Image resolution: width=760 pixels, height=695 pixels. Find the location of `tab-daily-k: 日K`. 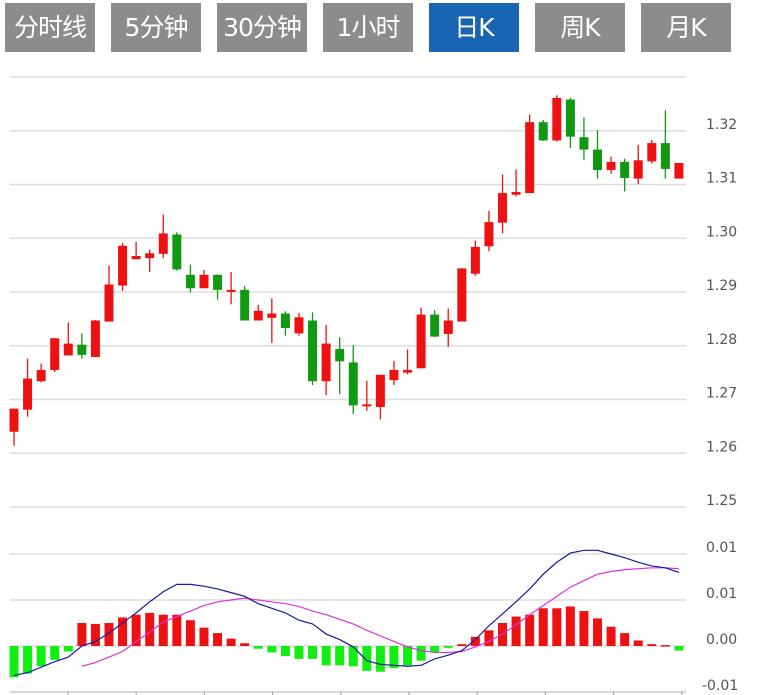

tab-daily-k: 日K is located at coordinates (474, 27).